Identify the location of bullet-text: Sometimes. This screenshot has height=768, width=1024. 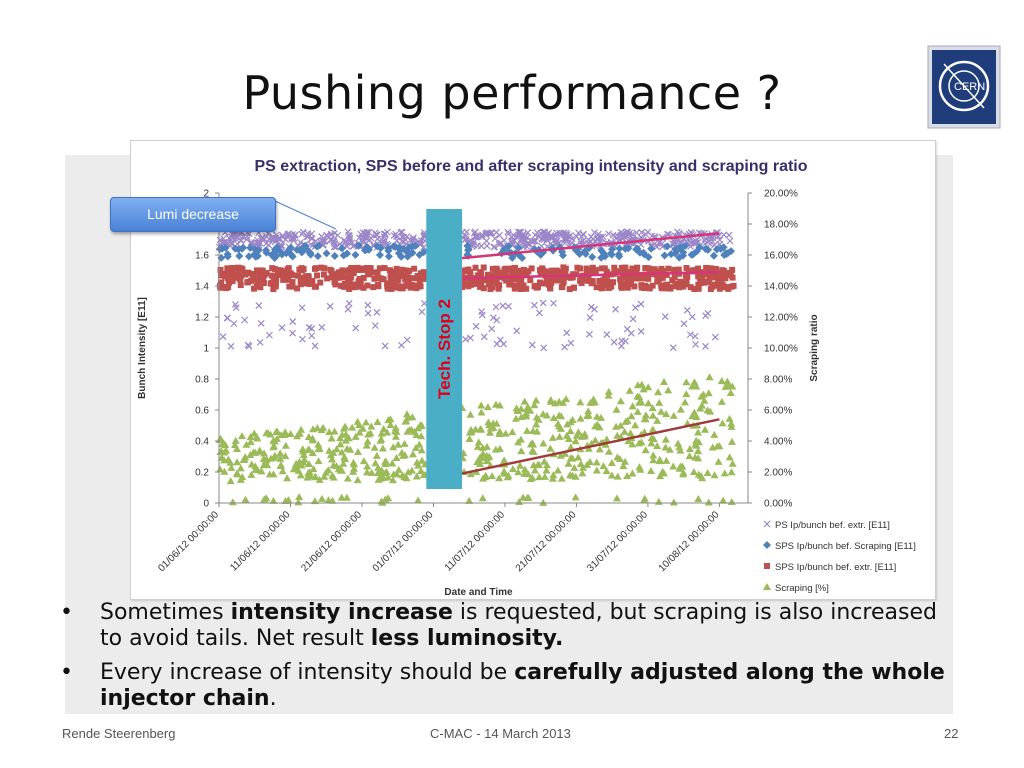
(165, 612).